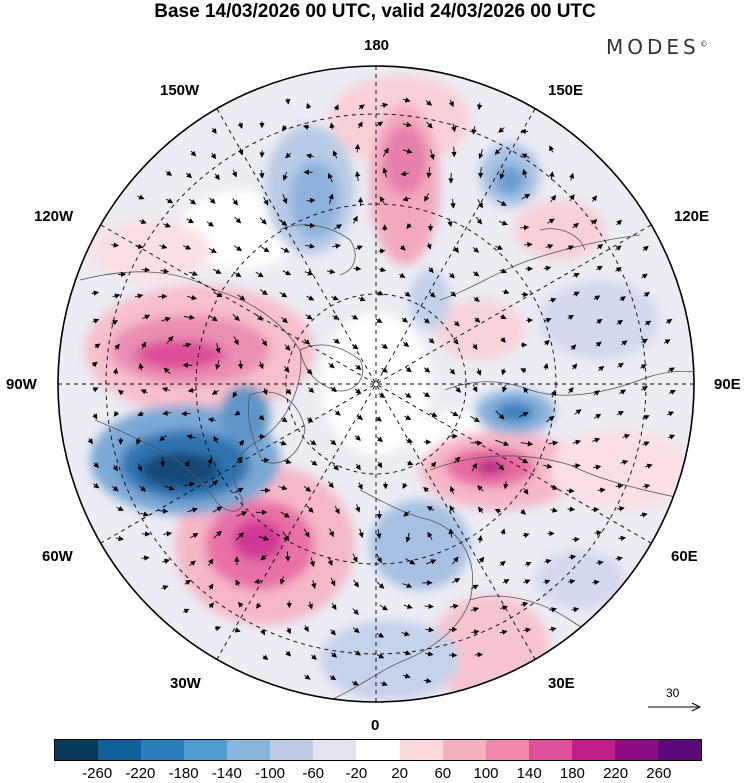  I want to click on lon-label-120w: 120W, so click(54, 216).